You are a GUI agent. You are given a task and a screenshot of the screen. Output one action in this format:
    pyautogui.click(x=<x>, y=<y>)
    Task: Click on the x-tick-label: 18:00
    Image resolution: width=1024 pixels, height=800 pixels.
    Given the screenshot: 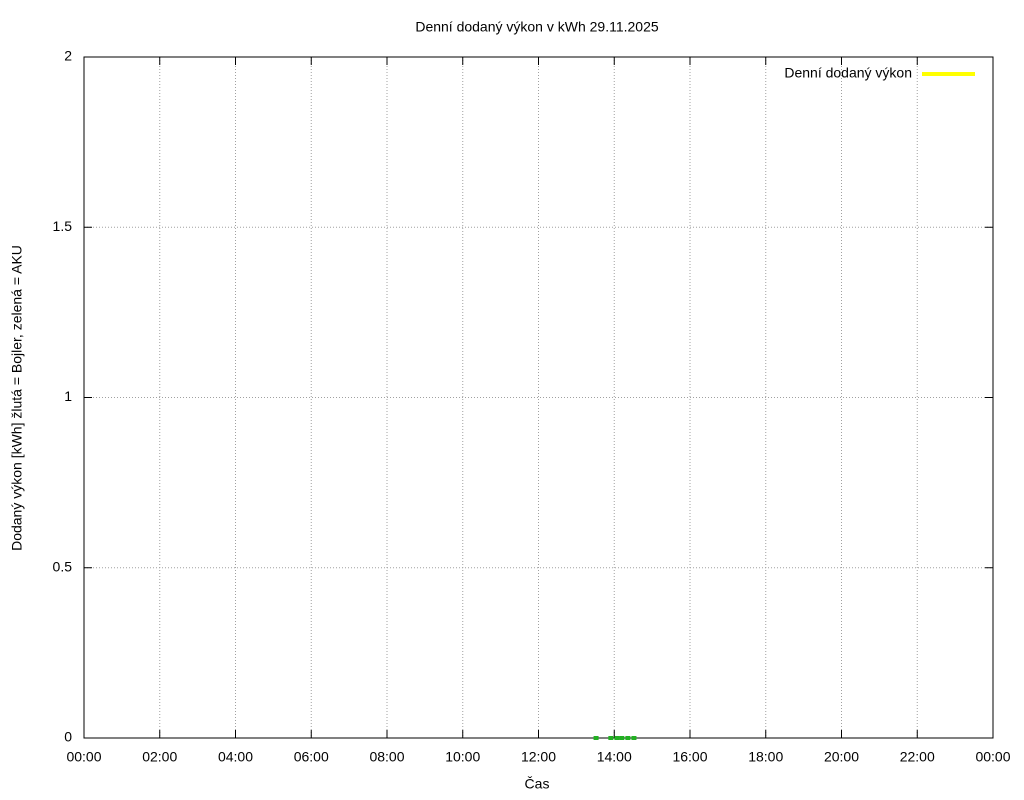 What is the action you would take?
    pyautogui.click(x=765, y=757)
    